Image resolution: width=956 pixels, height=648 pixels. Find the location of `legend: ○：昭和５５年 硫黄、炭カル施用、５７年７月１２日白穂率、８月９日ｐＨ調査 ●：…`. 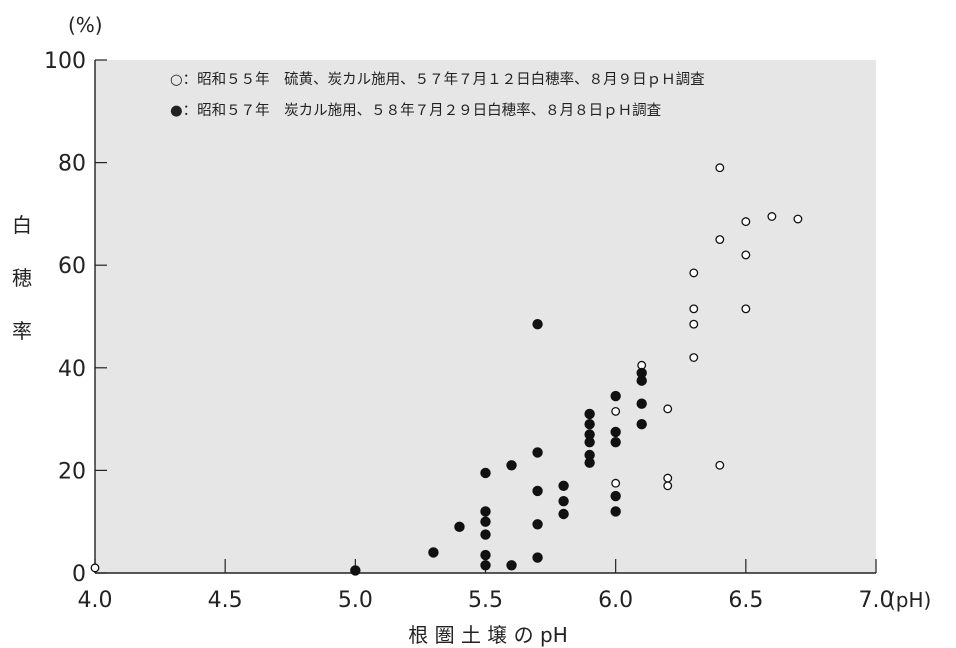

legend: ○：昭和５５年 硫黄、炭カル施用、５７年７月１２日白穂率、８月９日ｐＨ調査 ●：… is located at coordinates (437, 95).